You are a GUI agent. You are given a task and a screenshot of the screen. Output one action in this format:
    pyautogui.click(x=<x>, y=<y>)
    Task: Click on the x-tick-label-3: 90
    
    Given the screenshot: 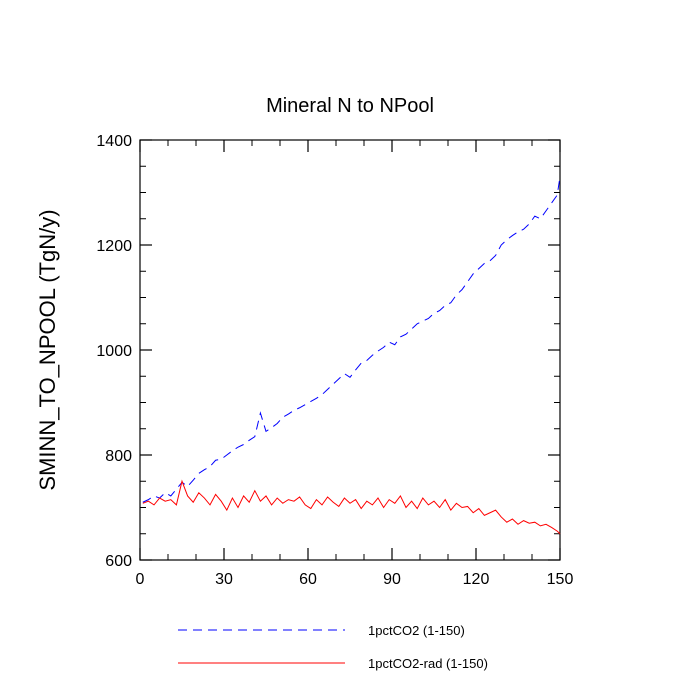 What is the action you would take?
    pyautogui.click(x=392, y=579)
    